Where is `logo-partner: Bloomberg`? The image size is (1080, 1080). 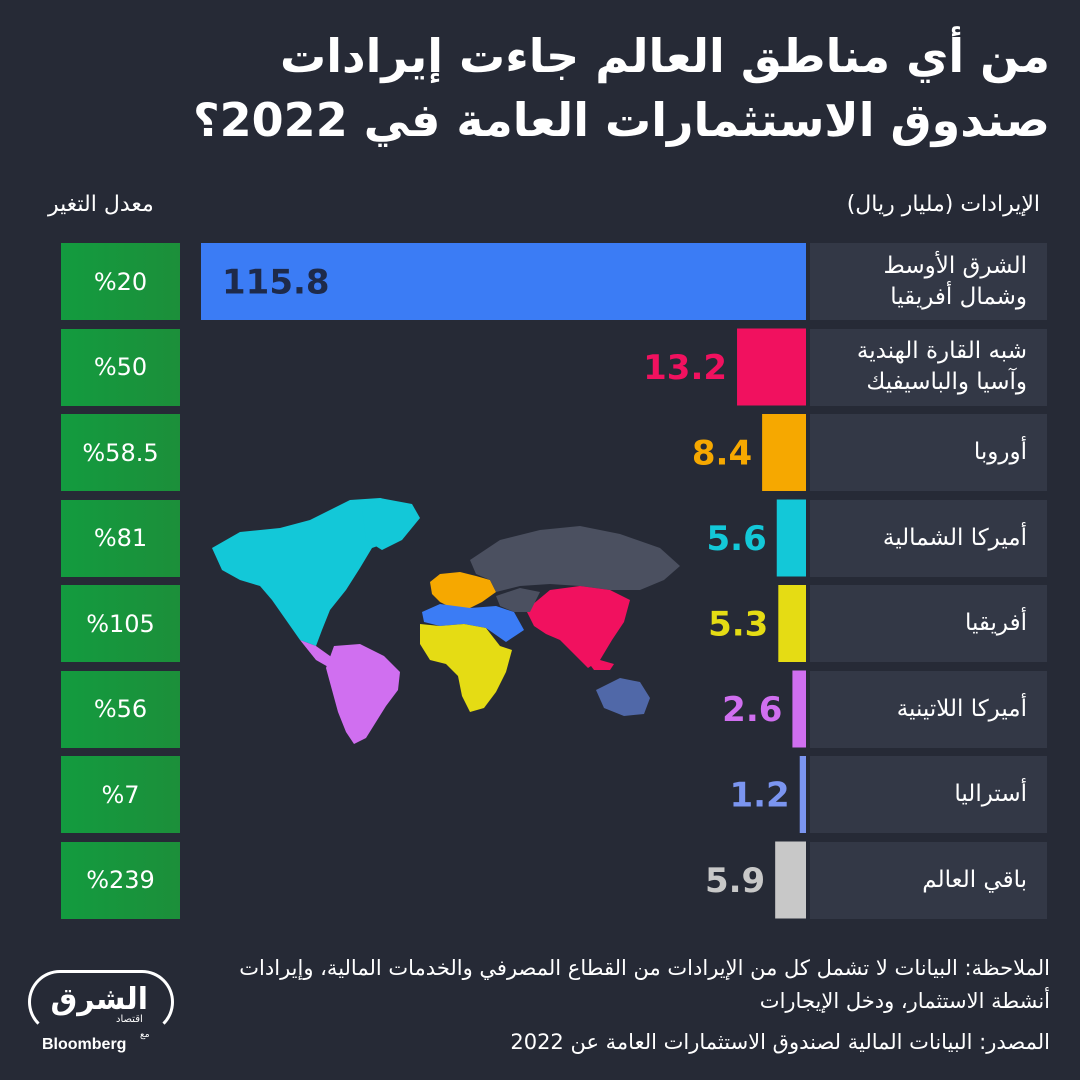 logo-partner: Bloomberg is located at coordinates (84, 1044).